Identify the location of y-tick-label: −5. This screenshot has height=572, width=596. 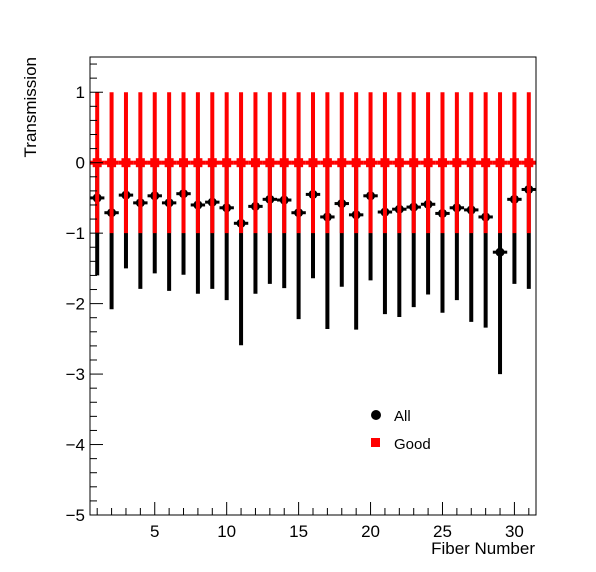
(75, 515).